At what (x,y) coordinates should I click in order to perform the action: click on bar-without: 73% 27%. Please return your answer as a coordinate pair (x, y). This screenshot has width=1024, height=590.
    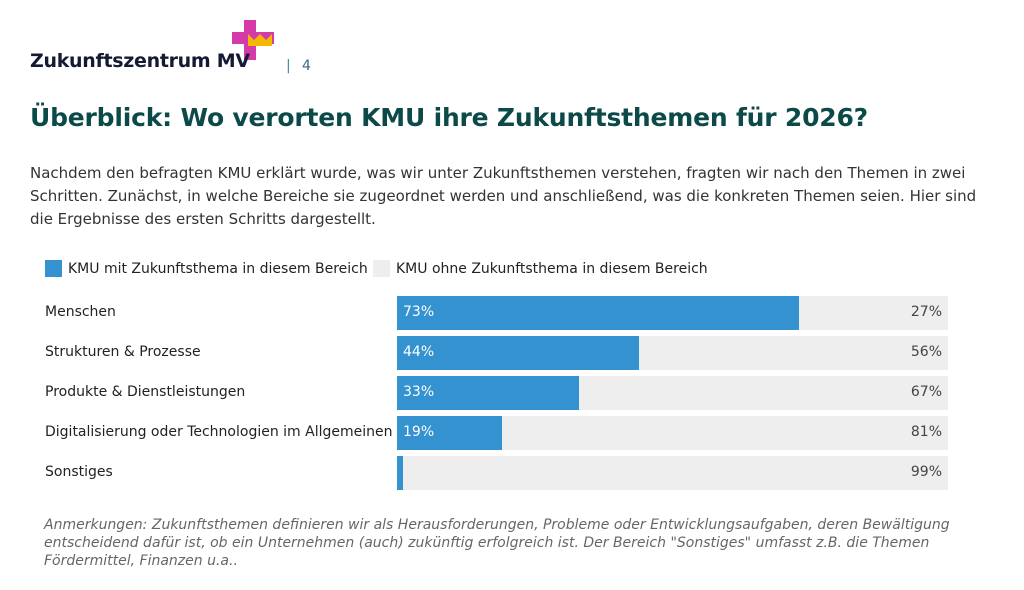
    Looking at the image, I should click on (672, 313).